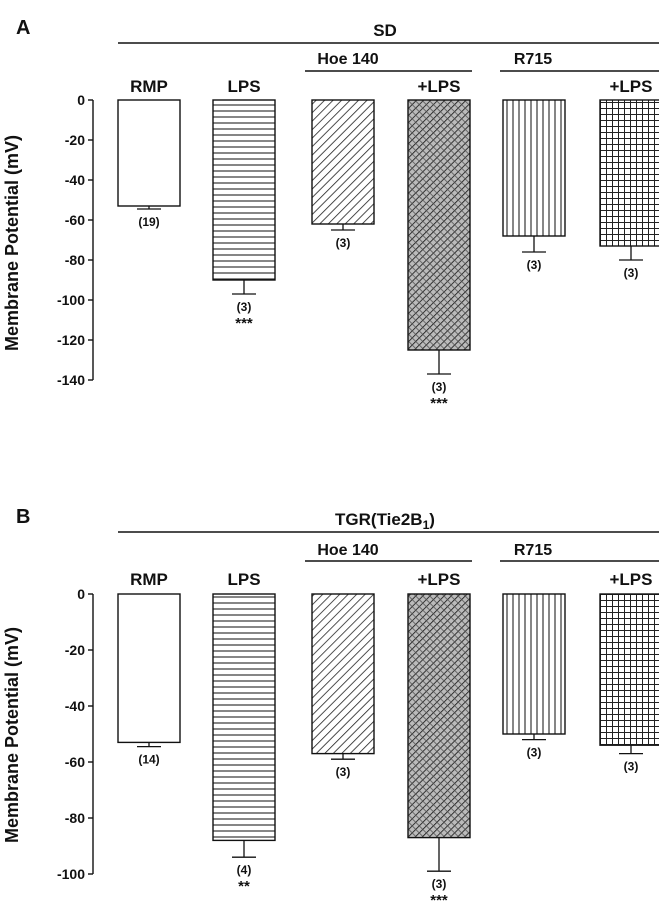 This screenshot has width=659, height=909. What do you see at coordinates (148, 760) in the screenshot?
I see `n-label: (14)` at bounding box center [148, 760].